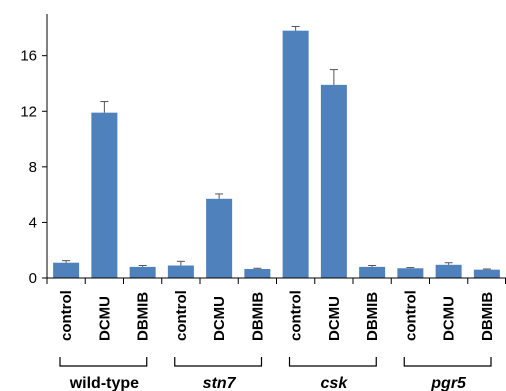 This screenshot has width=506, height=391. I want to click on group-label: wild-type, so click(104, 383).